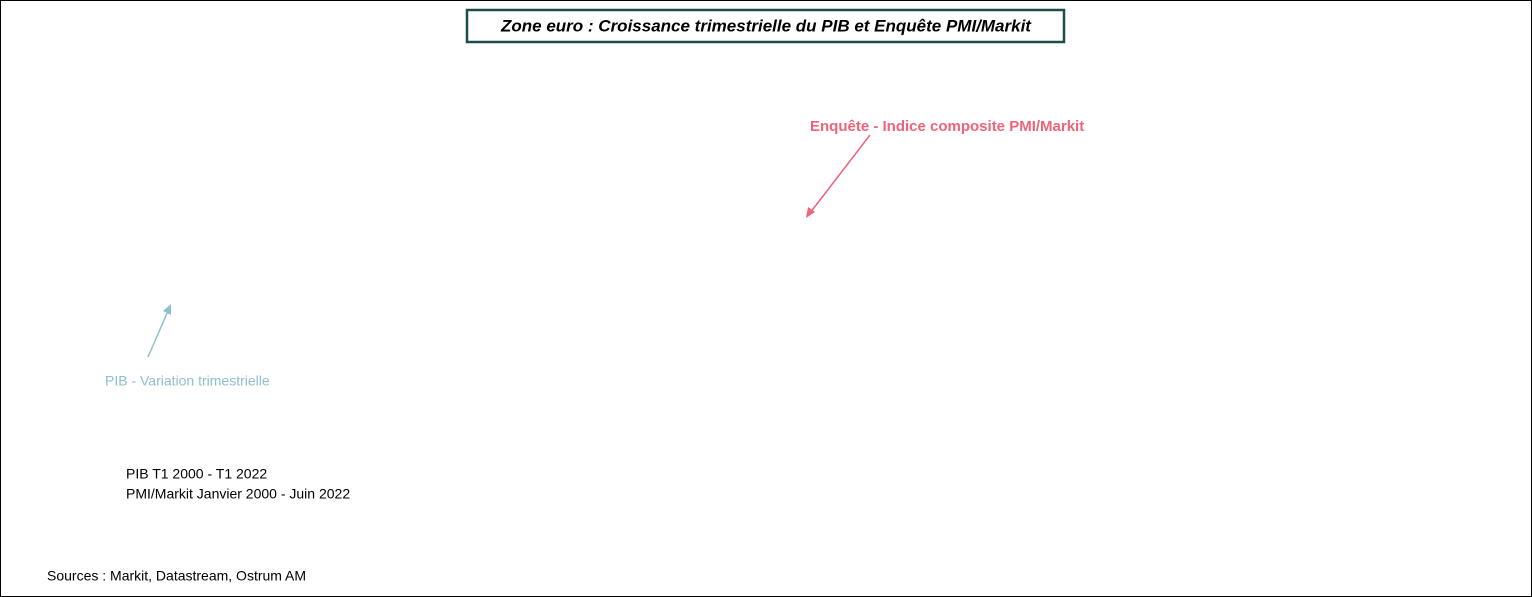  Describe the element at coordinates (167, 309) in the screenshot. I see `gdp-arrow-head` at that location.